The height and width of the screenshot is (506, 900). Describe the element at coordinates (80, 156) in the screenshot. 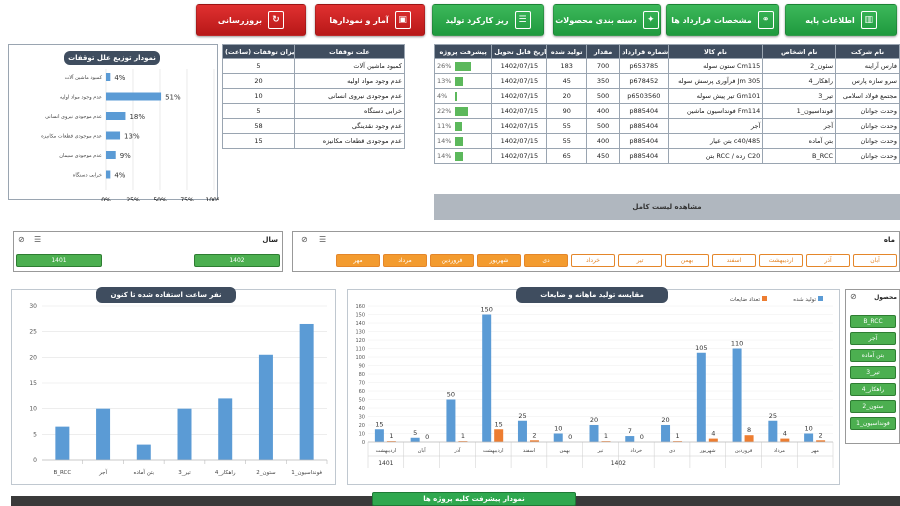

I see `category-label: عدم موجودی سیمان` at that location.